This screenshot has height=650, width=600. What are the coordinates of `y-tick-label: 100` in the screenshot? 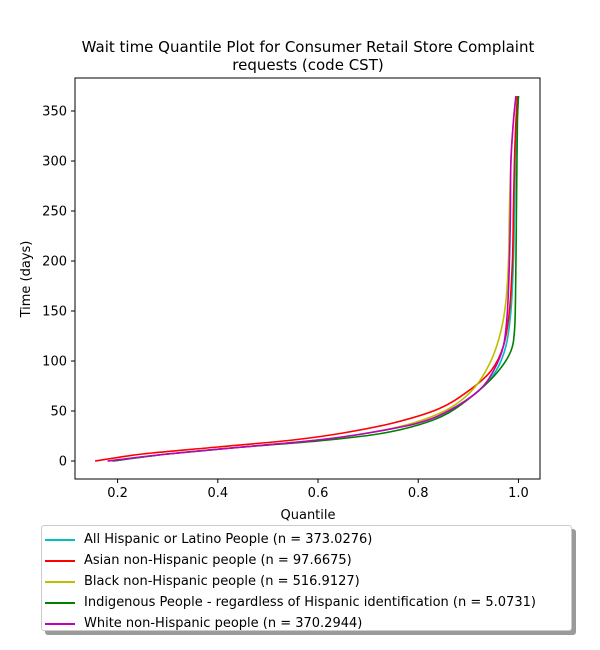 It's located at (54, 362).